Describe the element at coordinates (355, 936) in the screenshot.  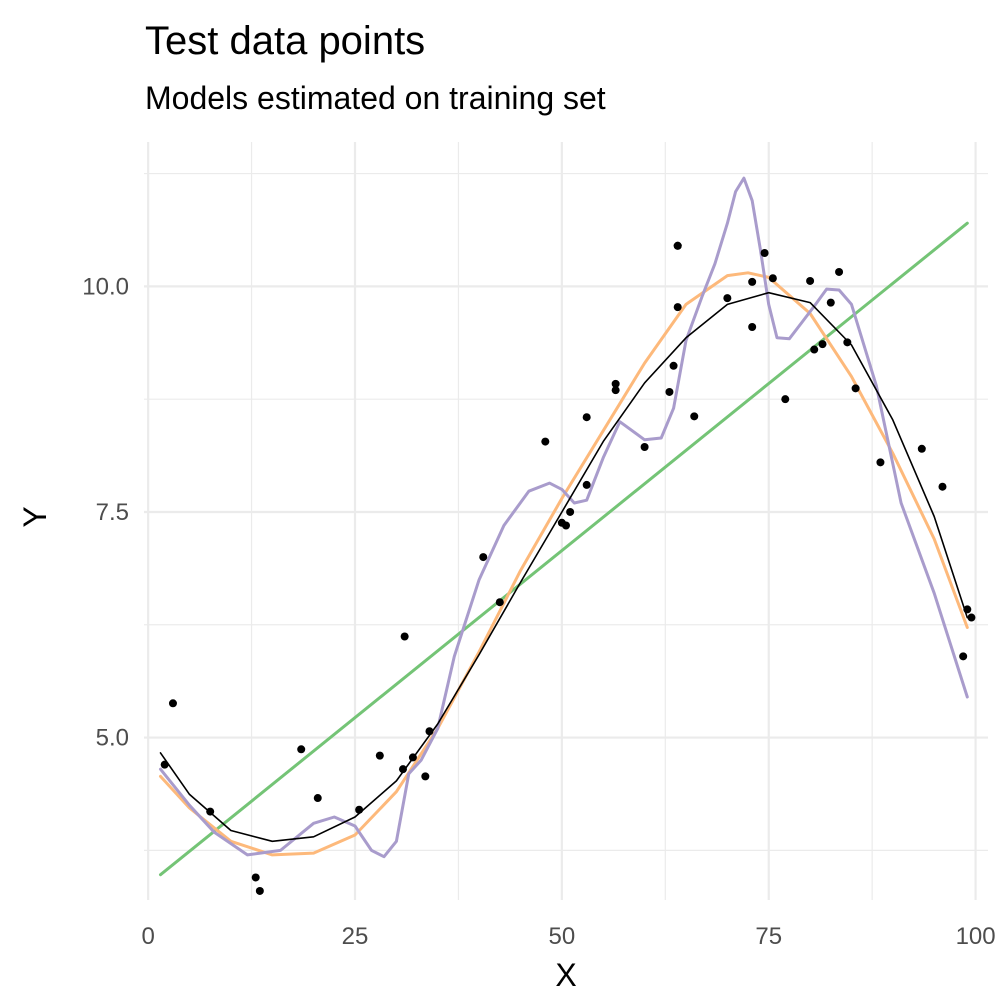
I see `x-tick-label-1: 25` at that location.